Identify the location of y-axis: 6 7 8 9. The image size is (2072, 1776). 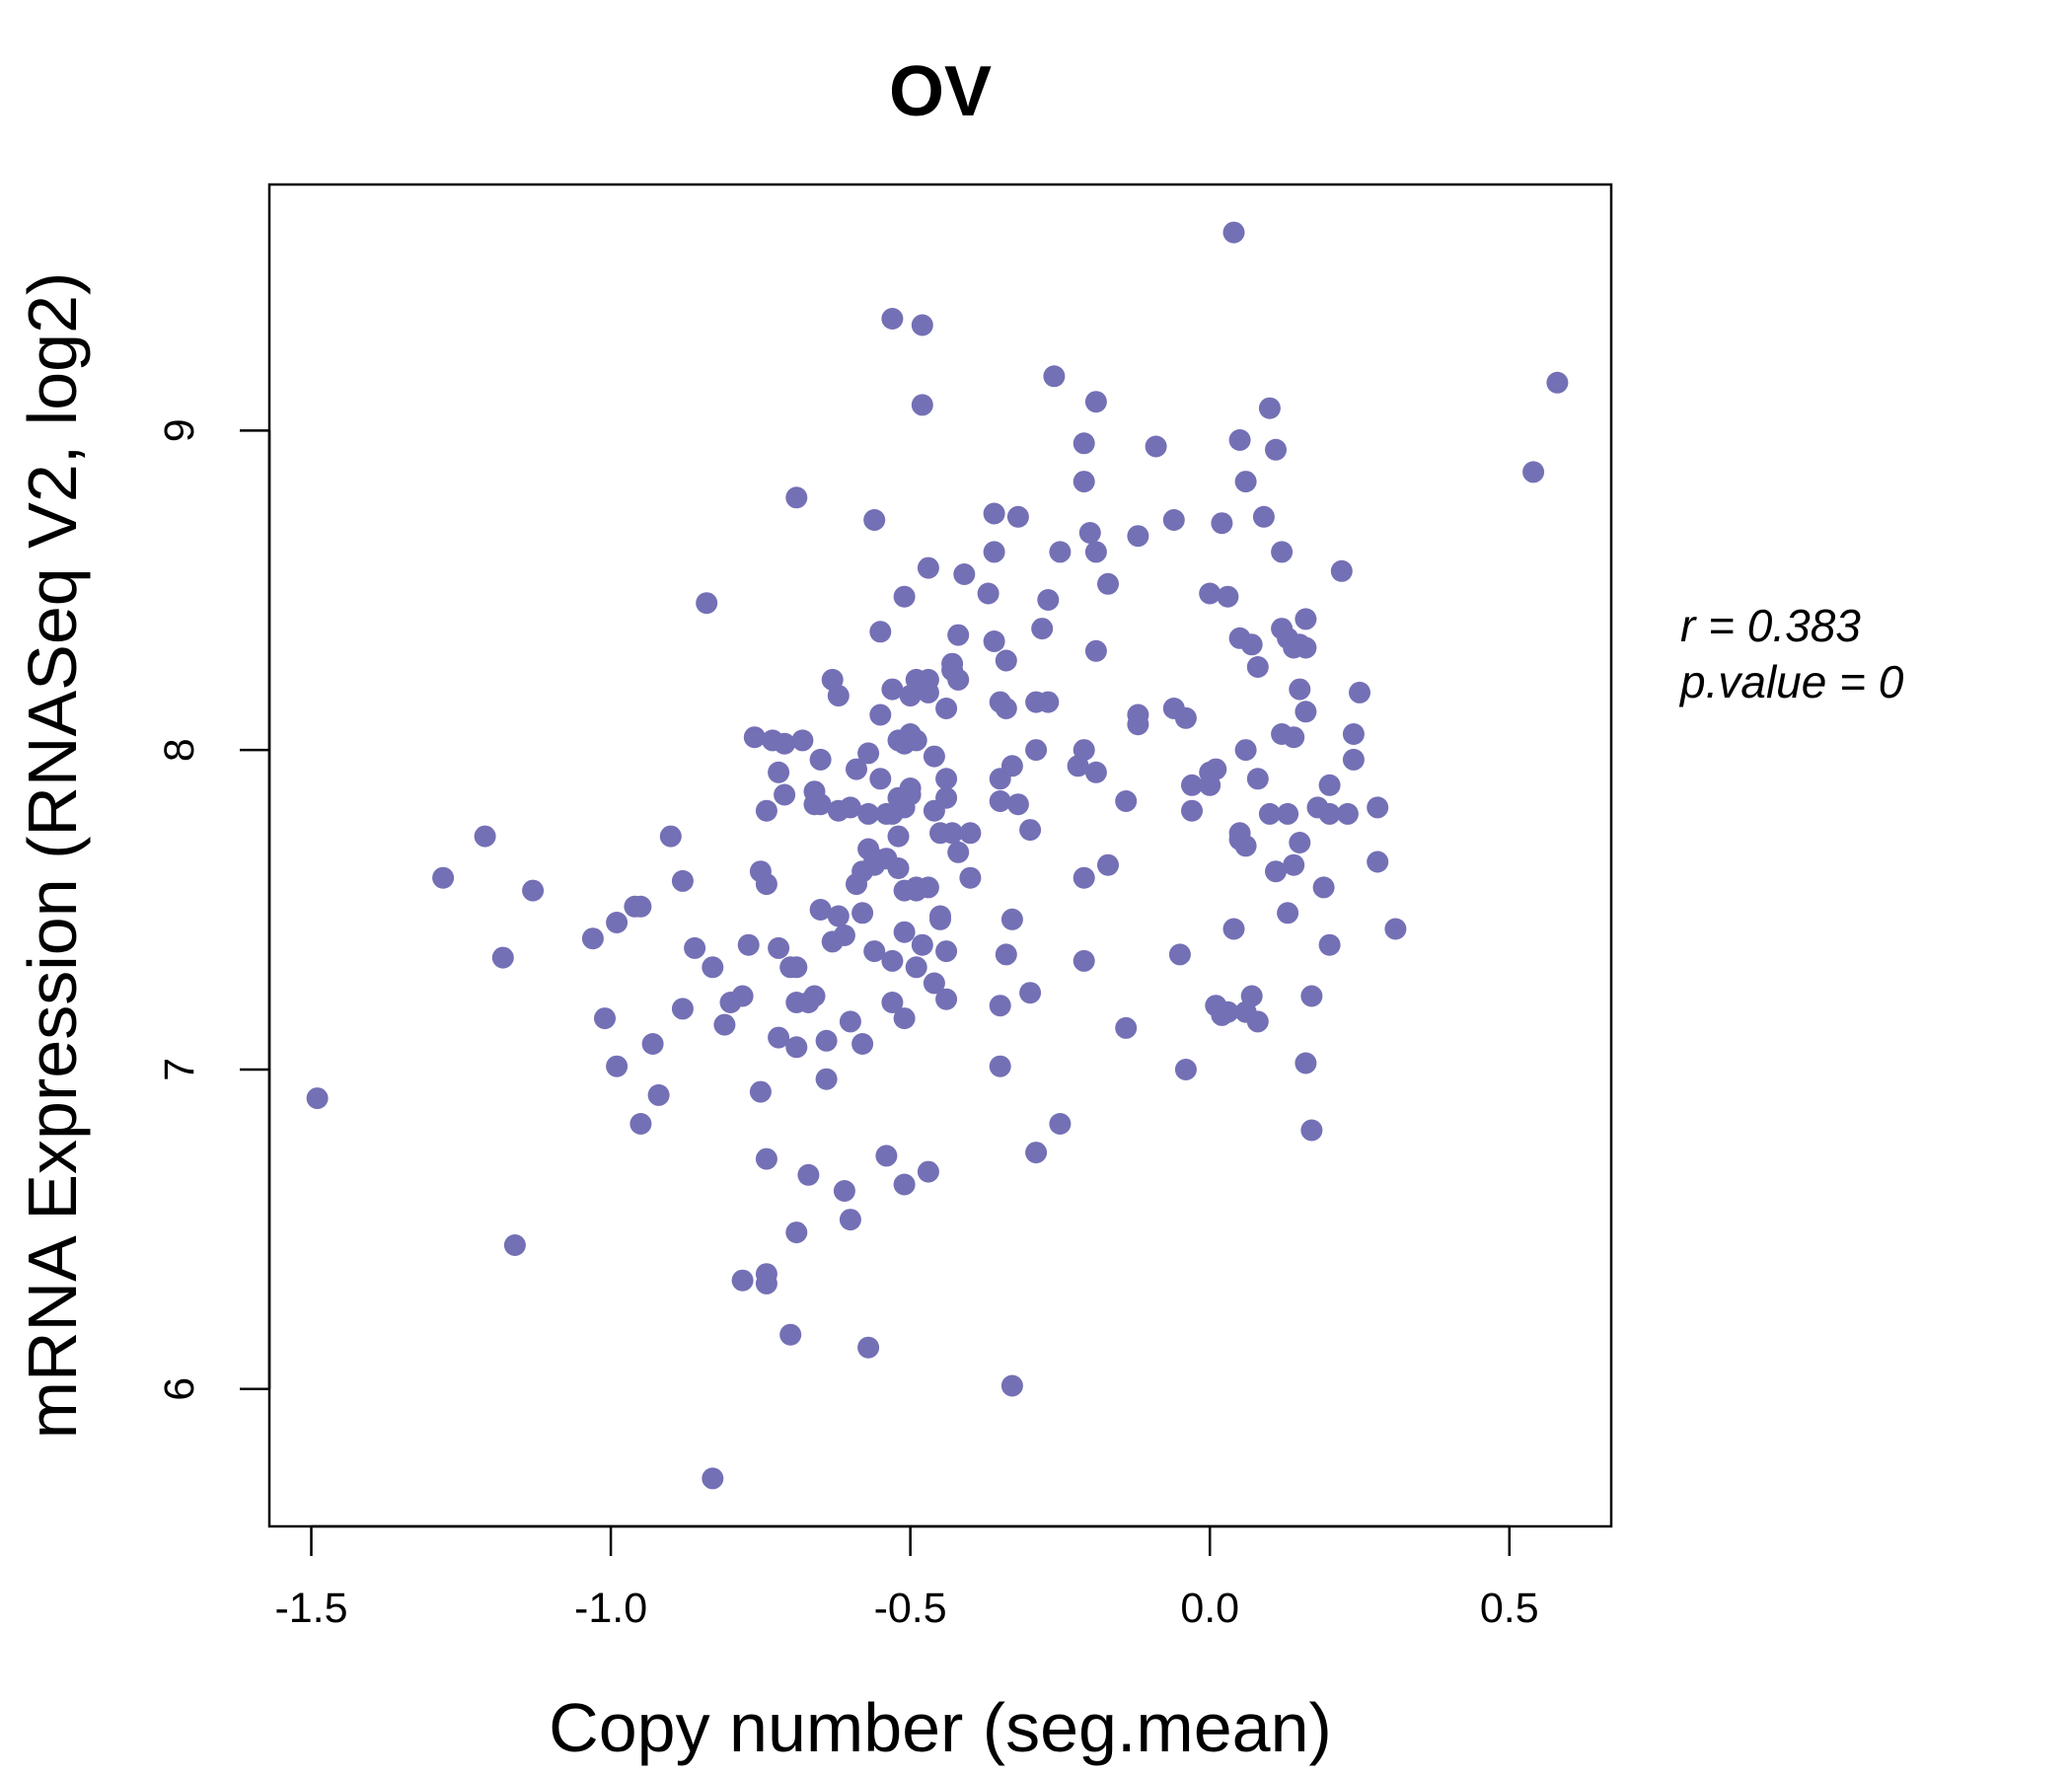
(214, 910).